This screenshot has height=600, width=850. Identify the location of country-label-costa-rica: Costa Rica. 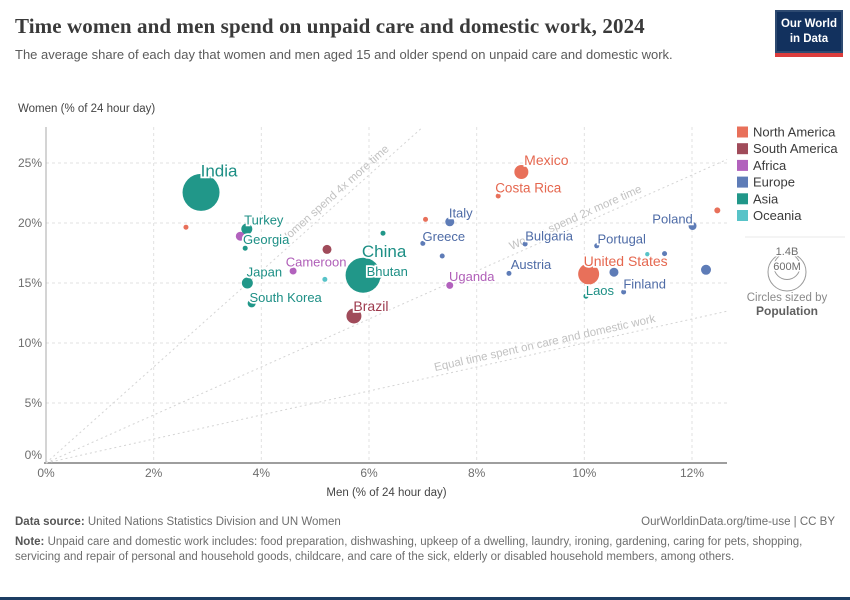
(528, 188).